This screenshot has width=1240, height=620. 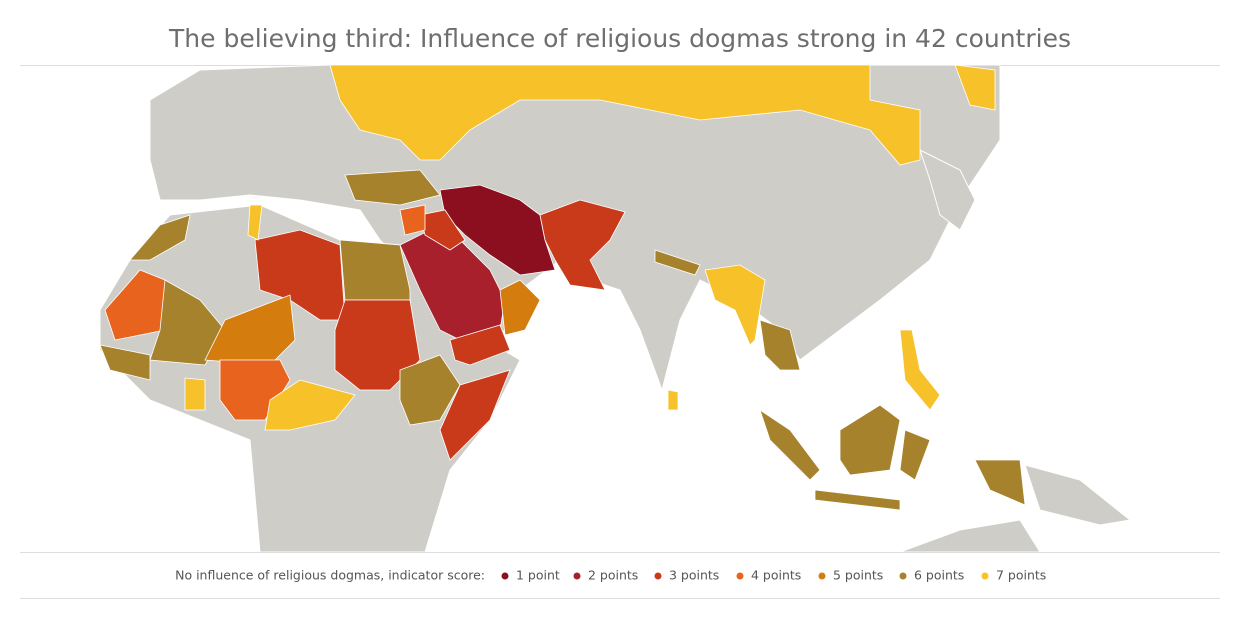 What do you see at coordinates (1021, 575) in the screenshot?
I see `legend-entry: 7 points` at bounding box center [1021, 575].